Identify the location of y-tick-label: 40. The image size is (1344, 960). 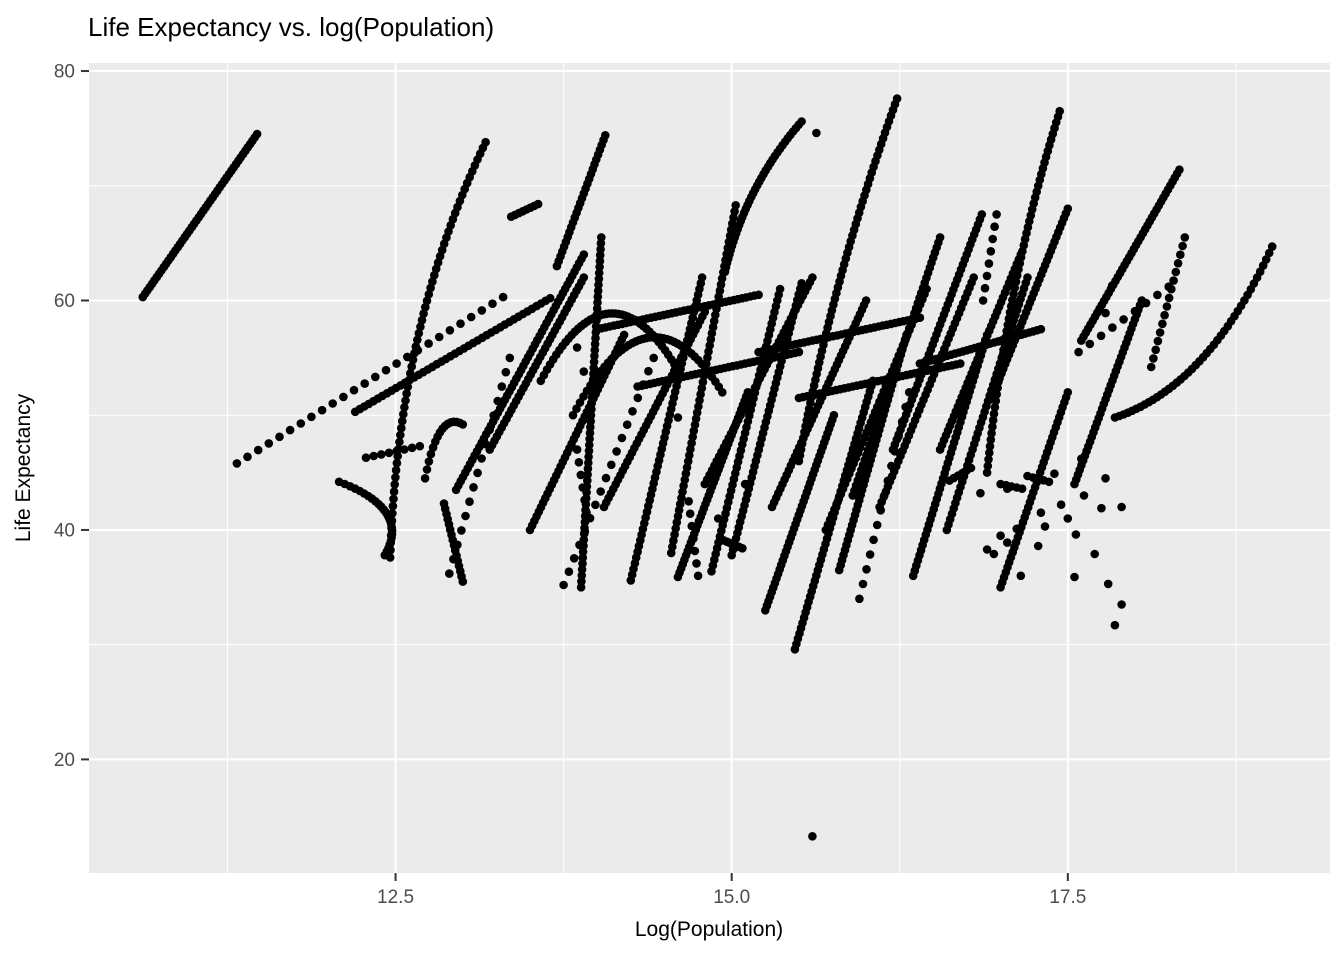
(64, 531).